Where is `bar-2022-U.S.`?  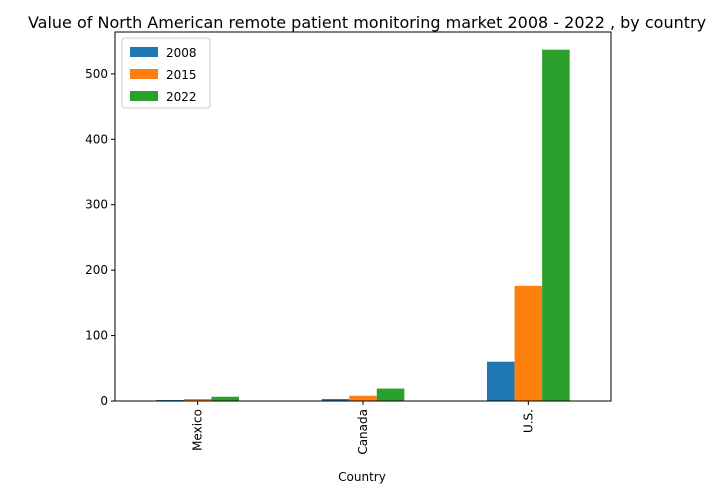
bar-2022-U.S. is located at coordinates (556, 225).